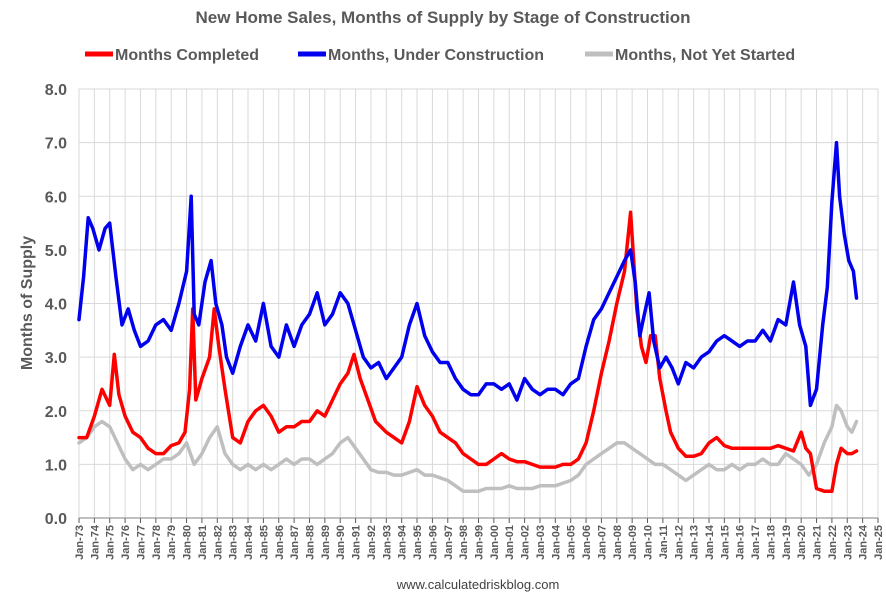 The height and width of the screenshot is (601, 886). I want to click on x-tick-label: Jan-75, so click(111, 542).